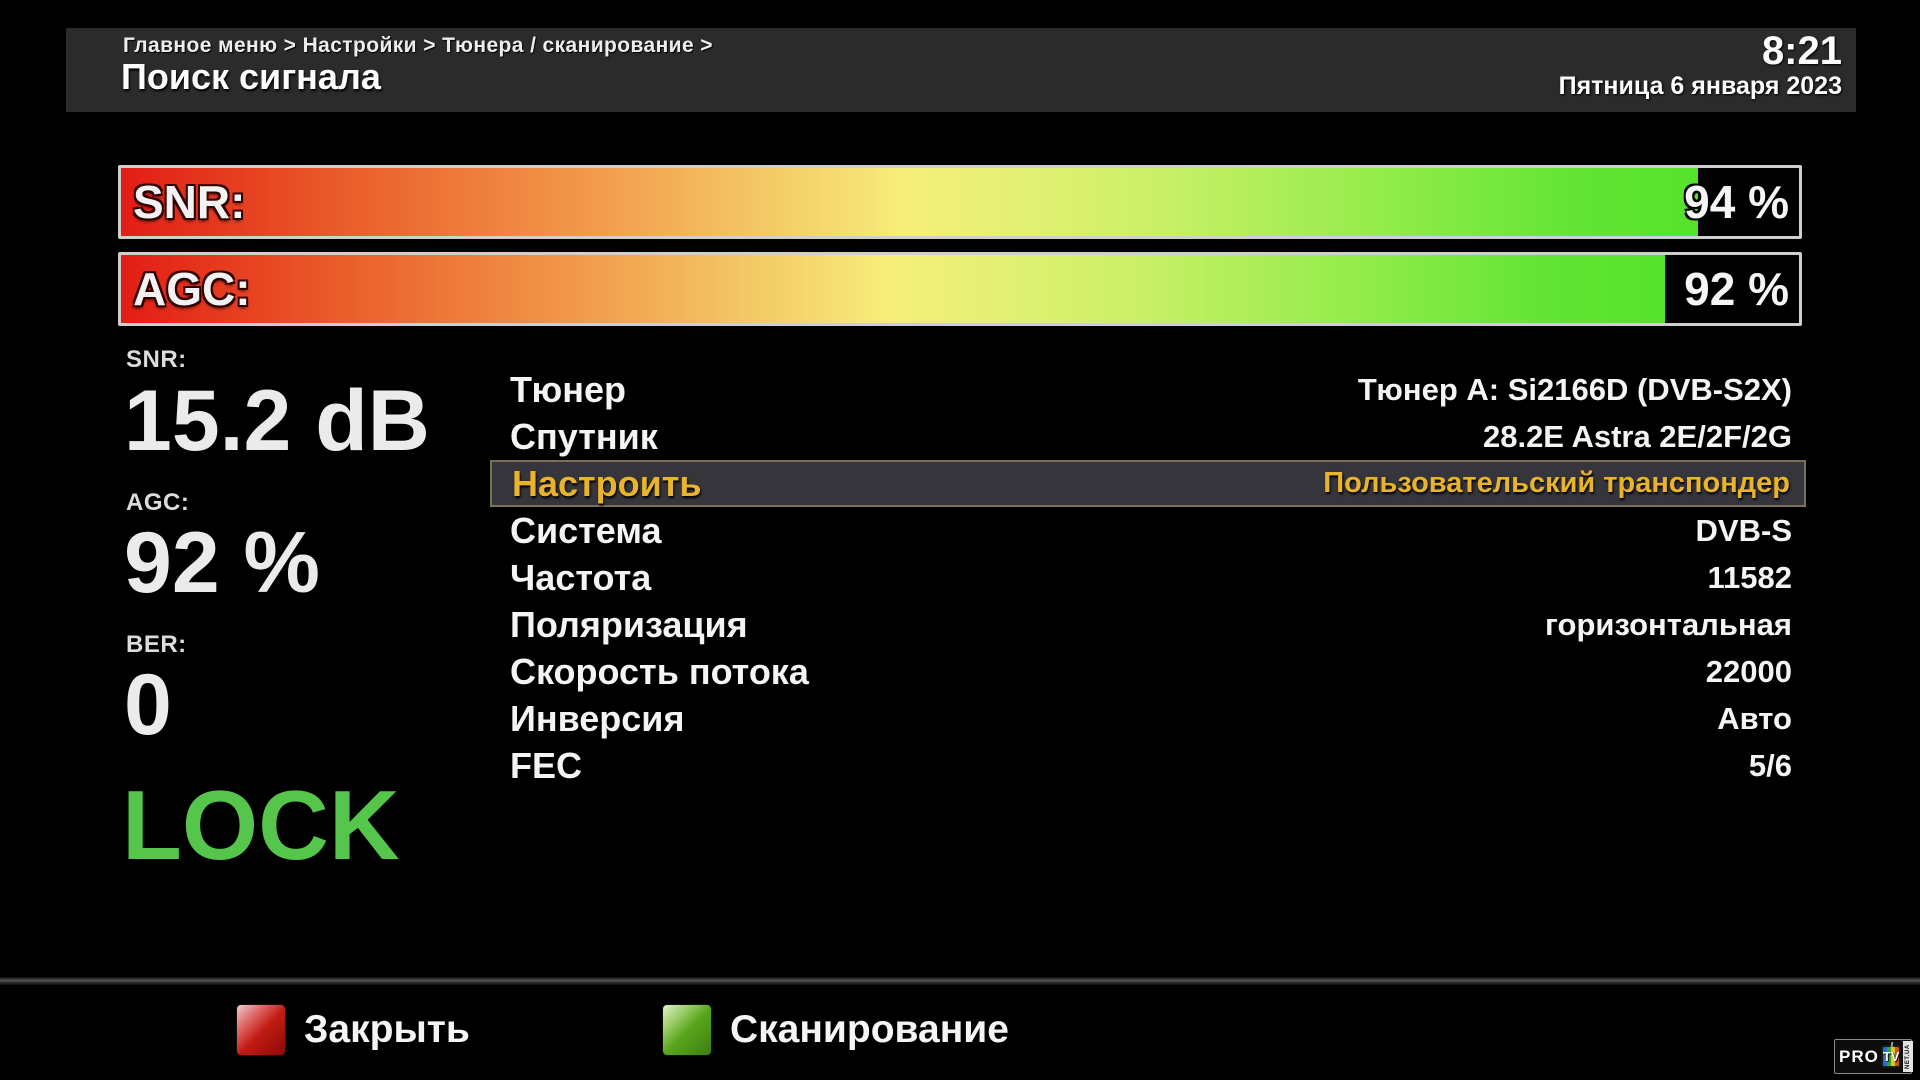  Describe the element at coordinates (1770, 765) in the screenshot. I see `settings-row-value: 5/6` at that location.